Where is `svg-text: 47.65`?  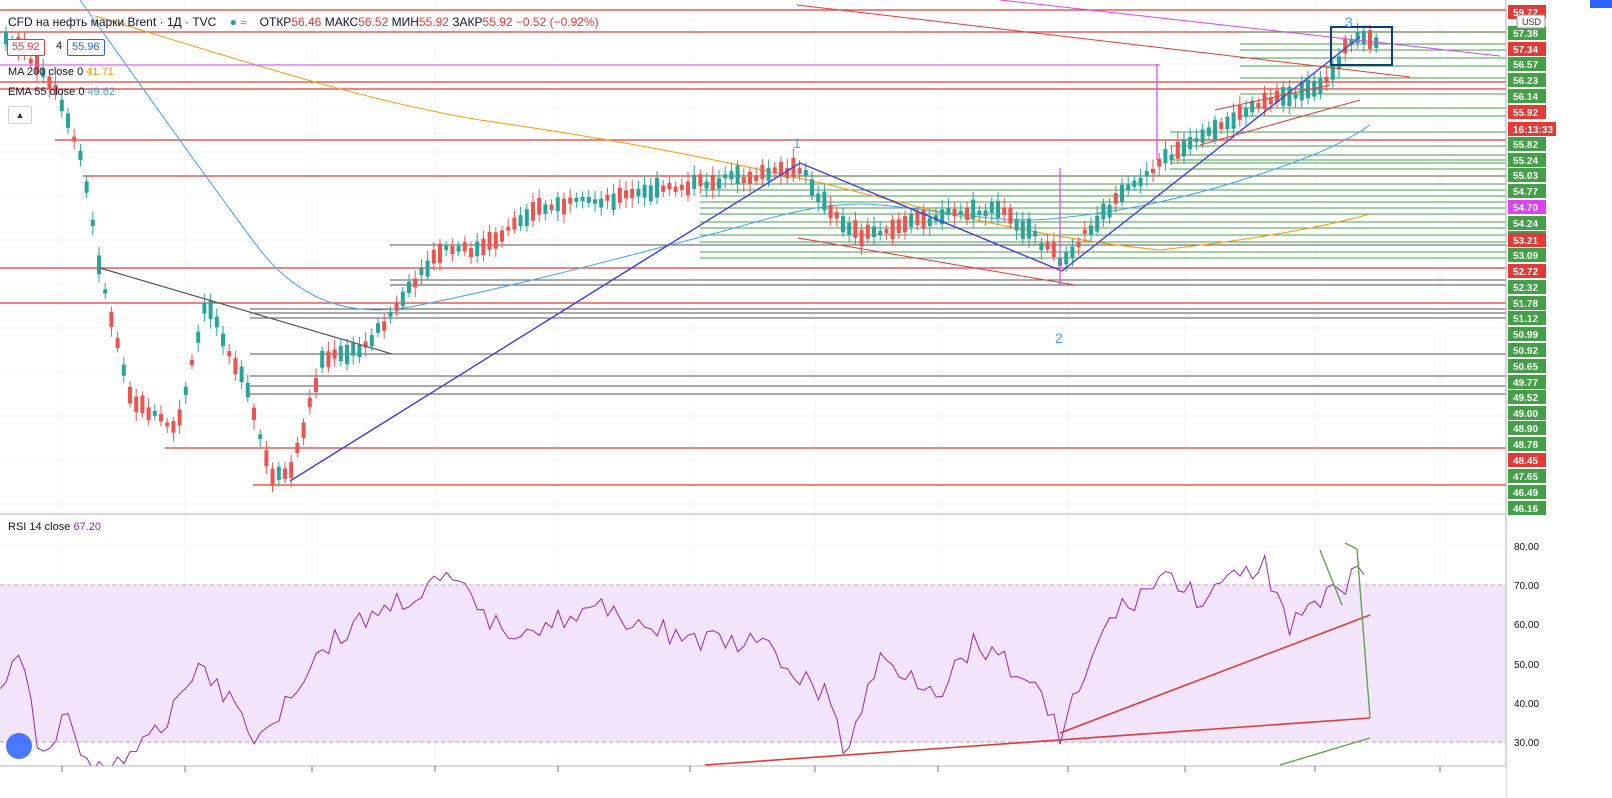 svg-text: 47.65 is located at coordinates (1525, 477).